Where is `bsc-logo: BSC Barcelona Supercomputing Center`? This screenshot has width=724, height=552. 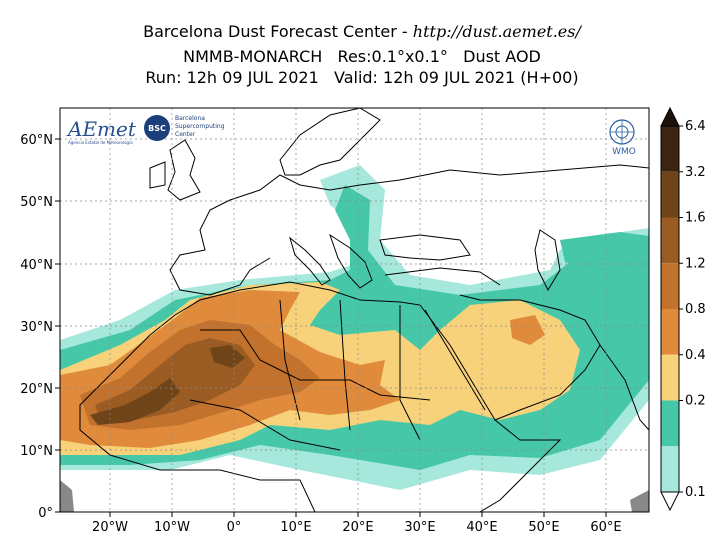 bsc-logo: BSC Barcelona Supercomputing Center is located at coordinates (184, 128).